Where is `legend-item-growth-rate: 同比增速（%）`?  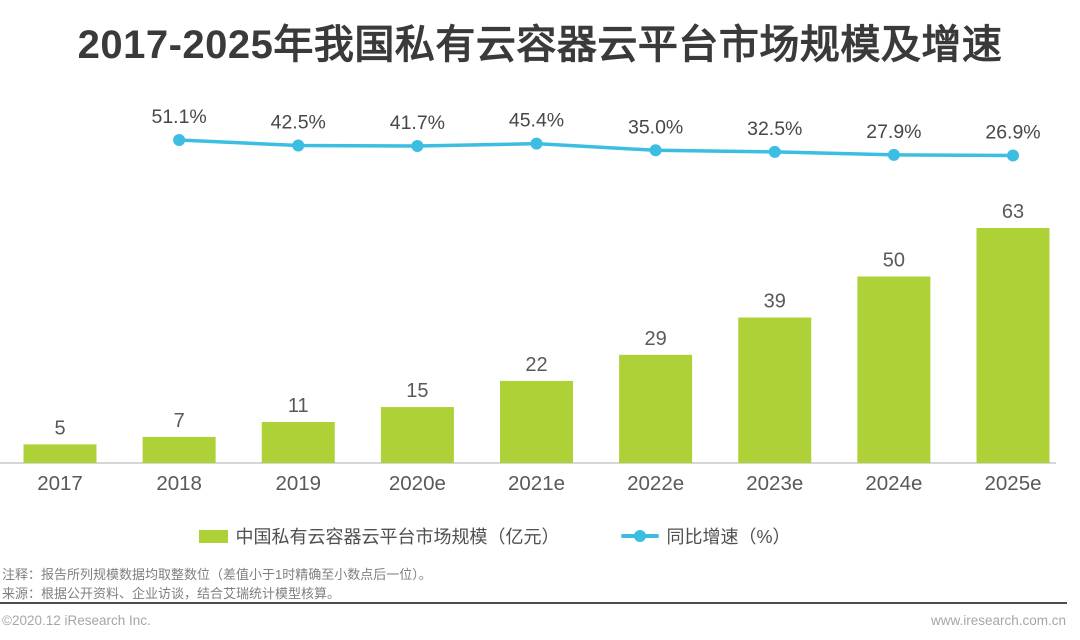 legend-item-growth-rate: 同比增速（%） is located at coordinates (706, 536).